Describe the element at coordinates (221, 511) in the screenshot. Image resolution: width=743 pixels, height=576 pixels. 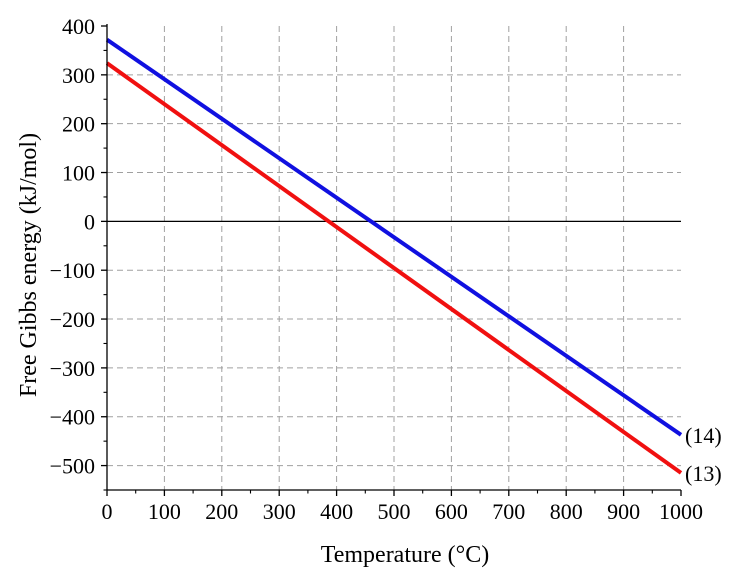
I see `x-tick-label: 200` at that location.